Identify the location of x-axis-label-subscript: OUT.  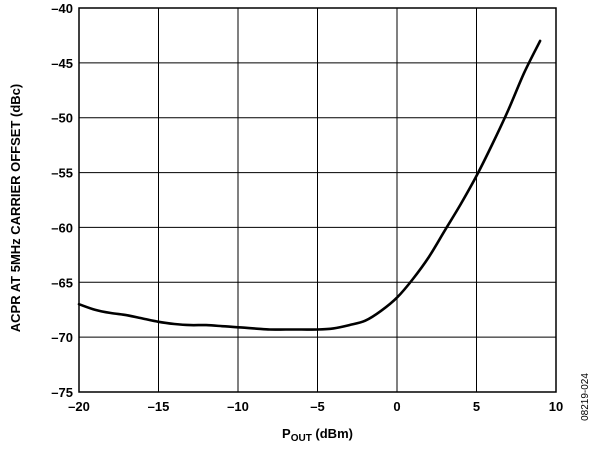
(301, 438).